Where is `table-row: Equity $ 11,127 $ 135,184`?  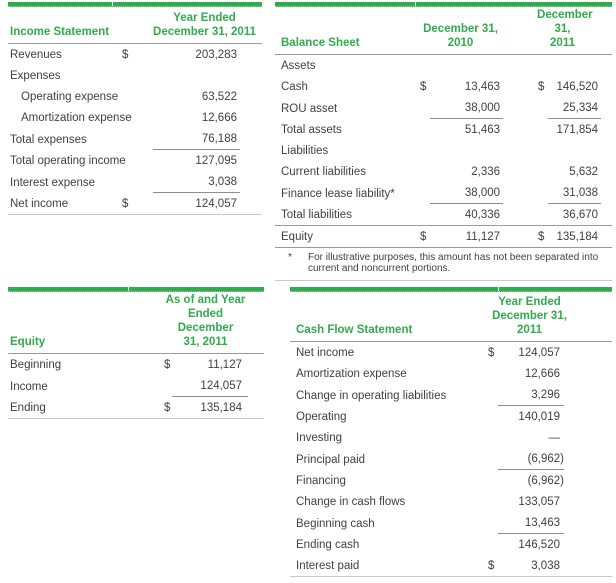
table-row: Equity $ 11,127 $ 135,184 is located at coordinates (444, 236).